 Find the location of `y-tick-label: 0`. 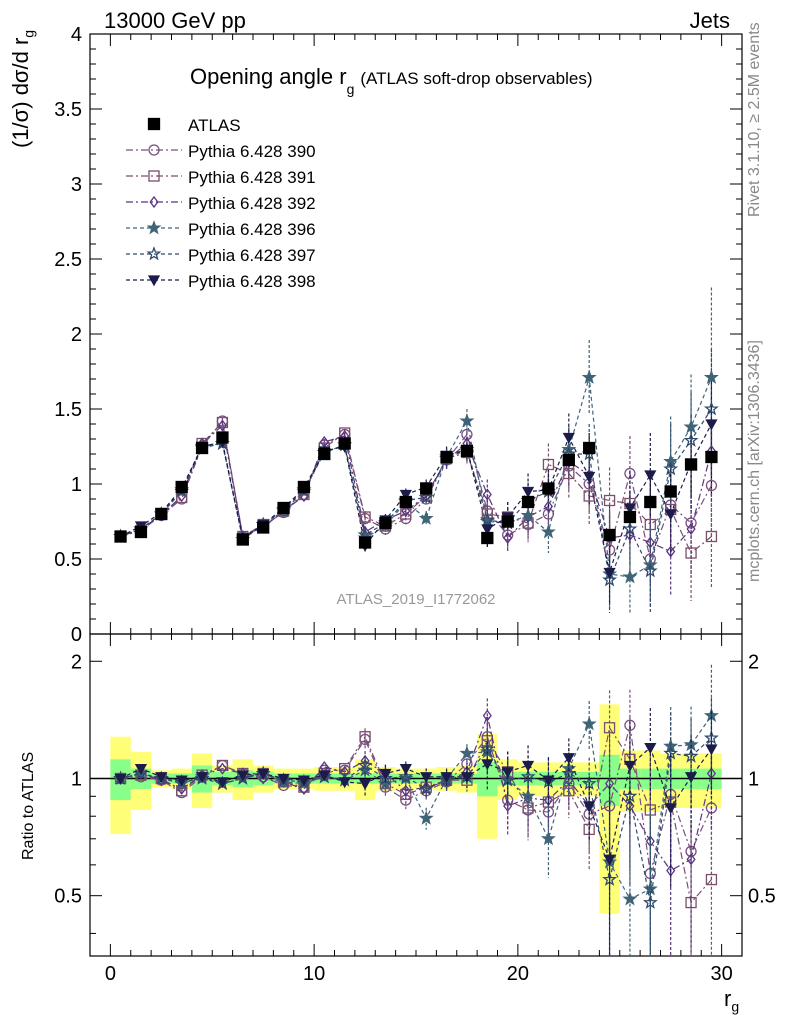

y-tick-label: 0 is located at coordinates (76, 635).